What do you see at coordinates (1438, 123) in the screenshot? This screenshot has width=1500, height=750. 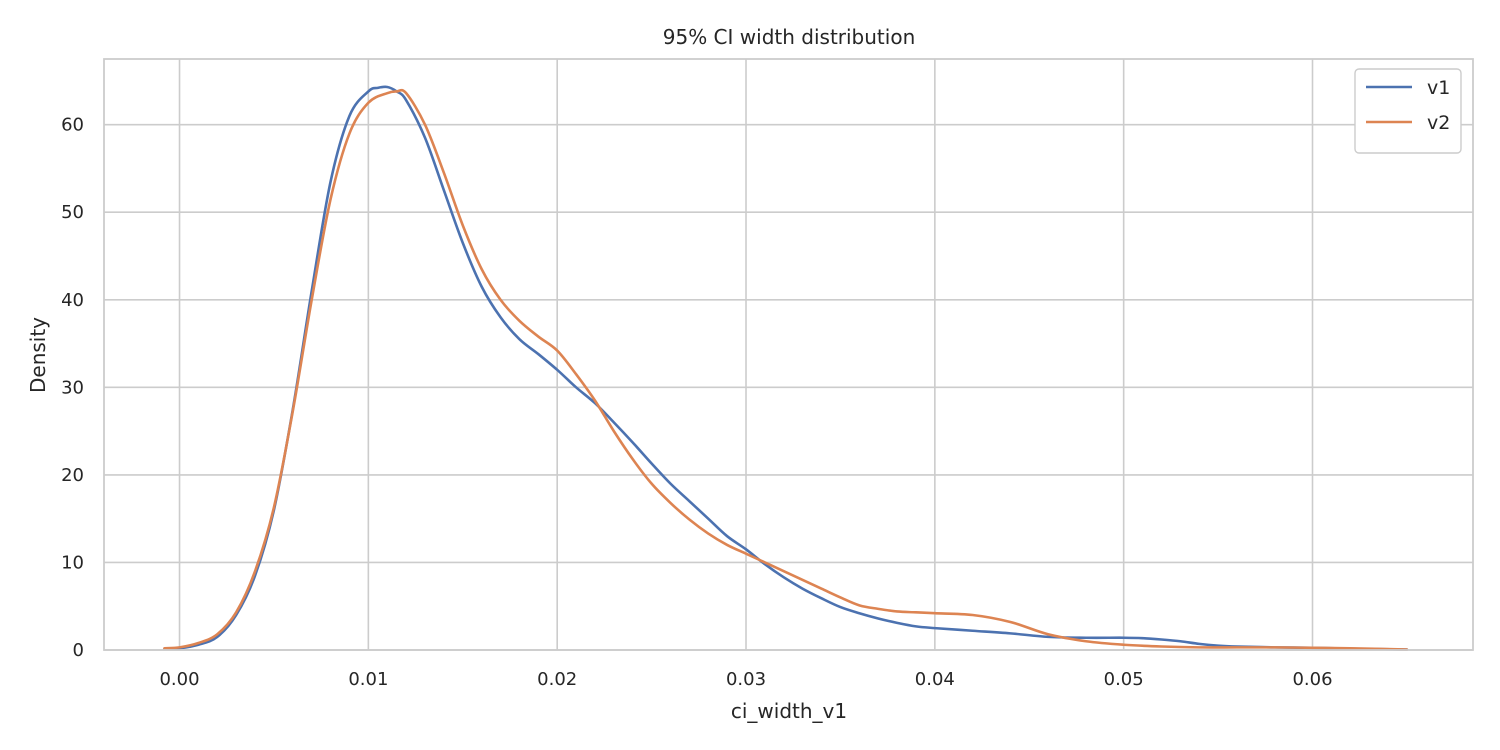 I see `legend-label: v2` at bounding box center [1438, 123].